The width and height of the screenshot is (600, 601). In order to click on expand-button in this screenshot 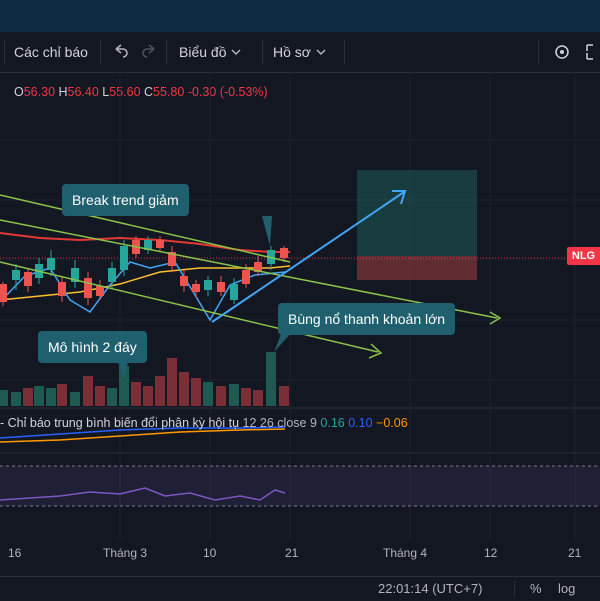, I will do `click(592, 52)`.